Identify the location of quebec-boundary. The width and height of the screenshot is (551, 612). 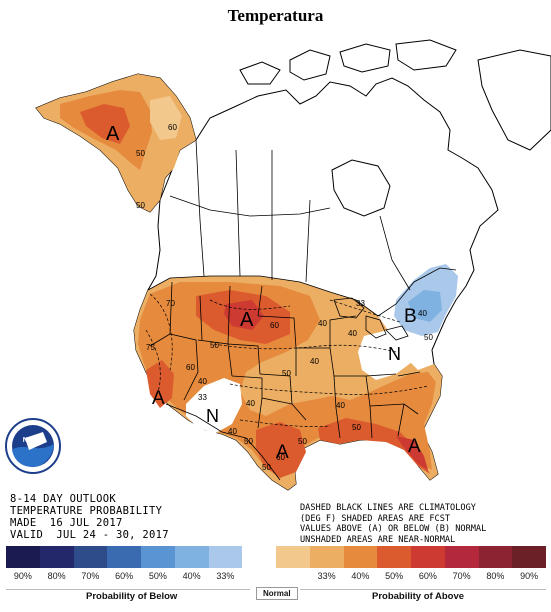
(395, 253).